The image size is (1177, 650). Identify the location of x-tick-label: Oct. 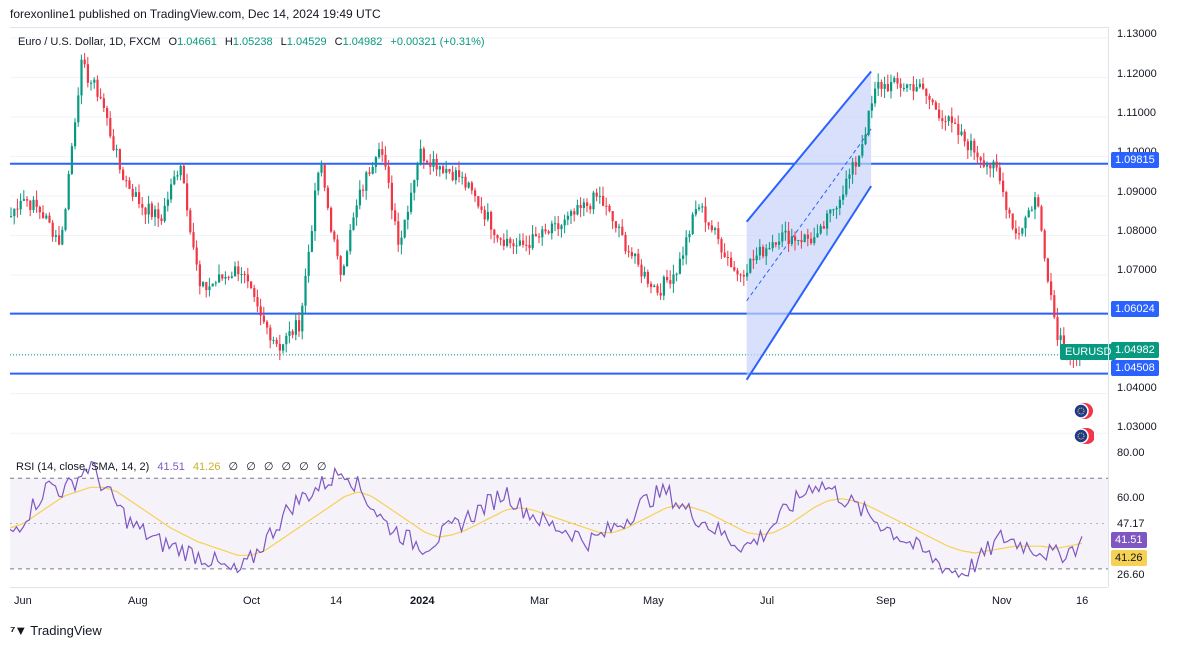
(252, 601).